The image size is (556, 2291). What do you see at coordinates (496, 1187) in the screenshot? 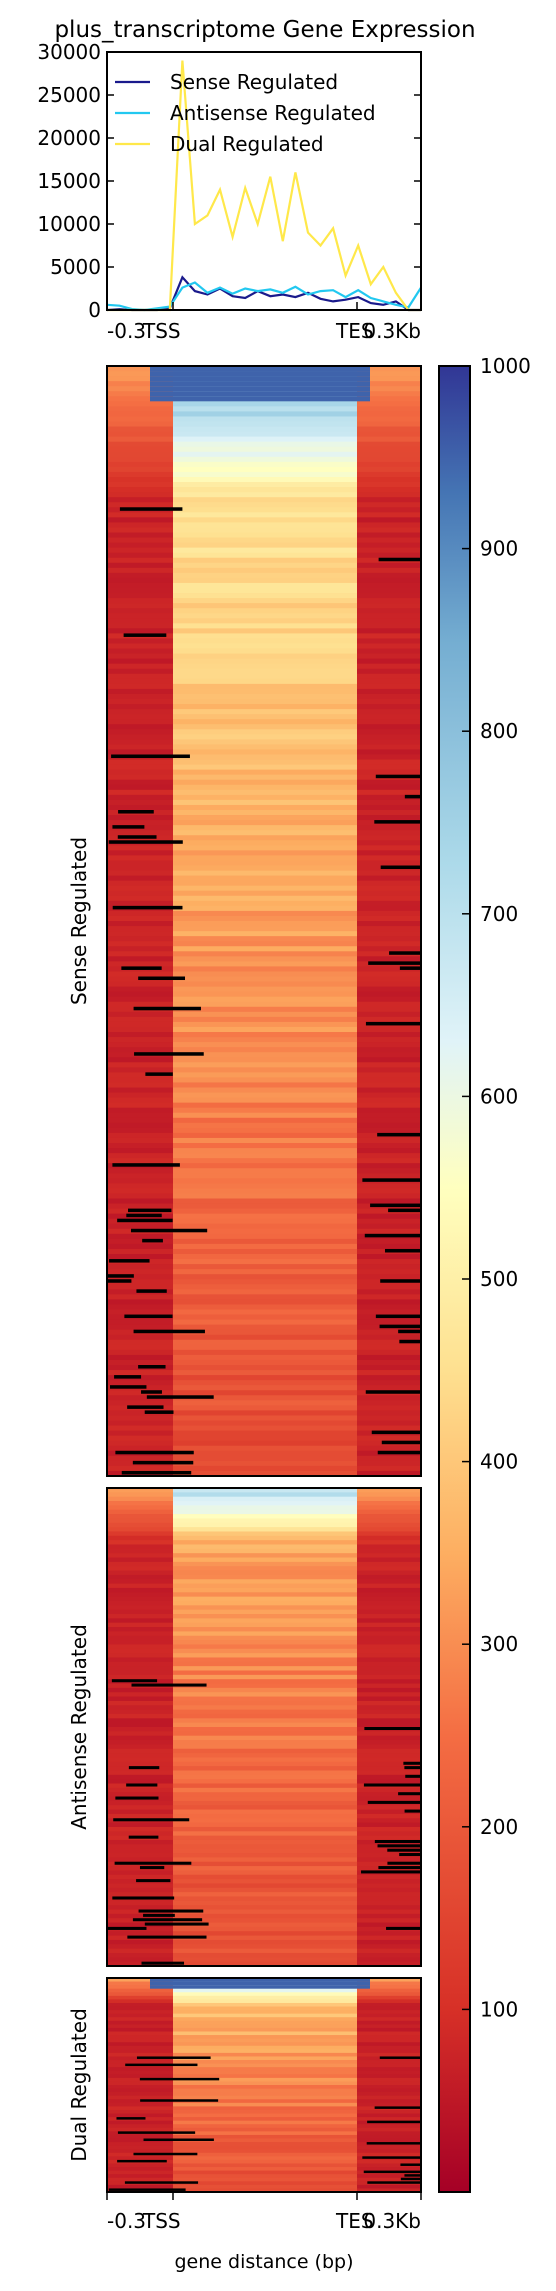
I see `colorbar-ticks: 100 200 300 400 500 600 700 800 900 1000` at bounding box center [496, 1187].